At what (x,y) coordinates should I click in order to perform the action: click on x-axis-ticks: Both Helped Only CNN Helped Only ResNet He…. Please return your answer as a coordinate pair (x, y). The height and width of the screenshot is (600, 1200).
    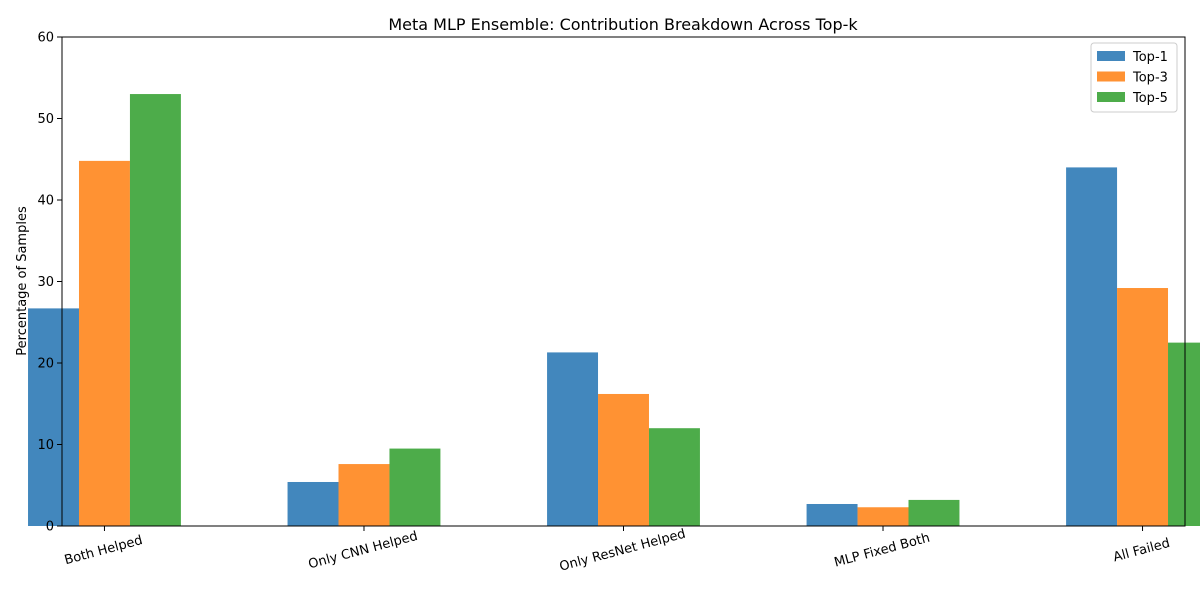
    Looking at the image, I should click on (617, 550).